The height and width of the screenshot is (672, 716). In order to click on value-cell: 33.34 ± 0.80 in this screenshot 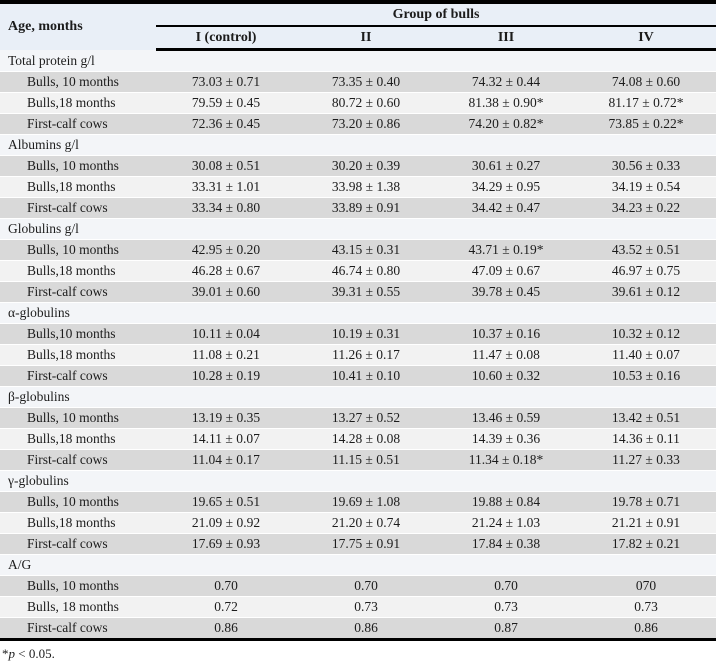, I will do `click(226, 208)`.